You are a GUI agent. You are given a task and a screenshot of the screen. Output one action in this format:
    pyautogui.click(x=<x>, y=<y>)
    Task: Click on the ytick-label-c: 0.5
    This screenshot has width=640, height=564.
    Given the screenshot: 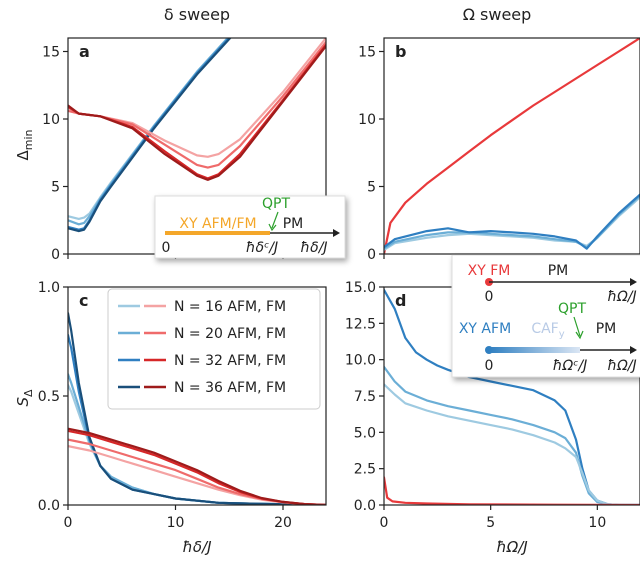 What is the action you would take?
    pyautogui.click(x=49, y=397)
    